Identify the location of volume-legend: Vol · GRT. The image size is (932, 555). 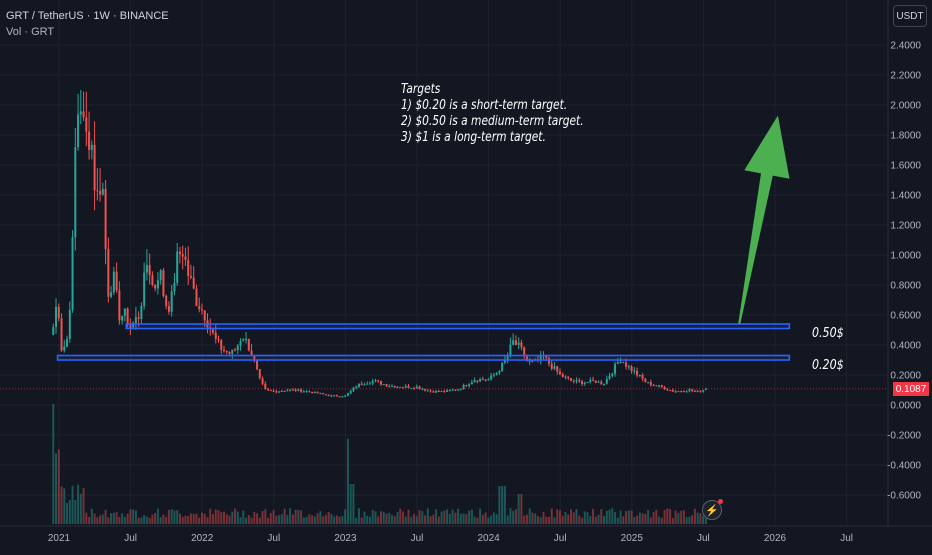
(30, 32).